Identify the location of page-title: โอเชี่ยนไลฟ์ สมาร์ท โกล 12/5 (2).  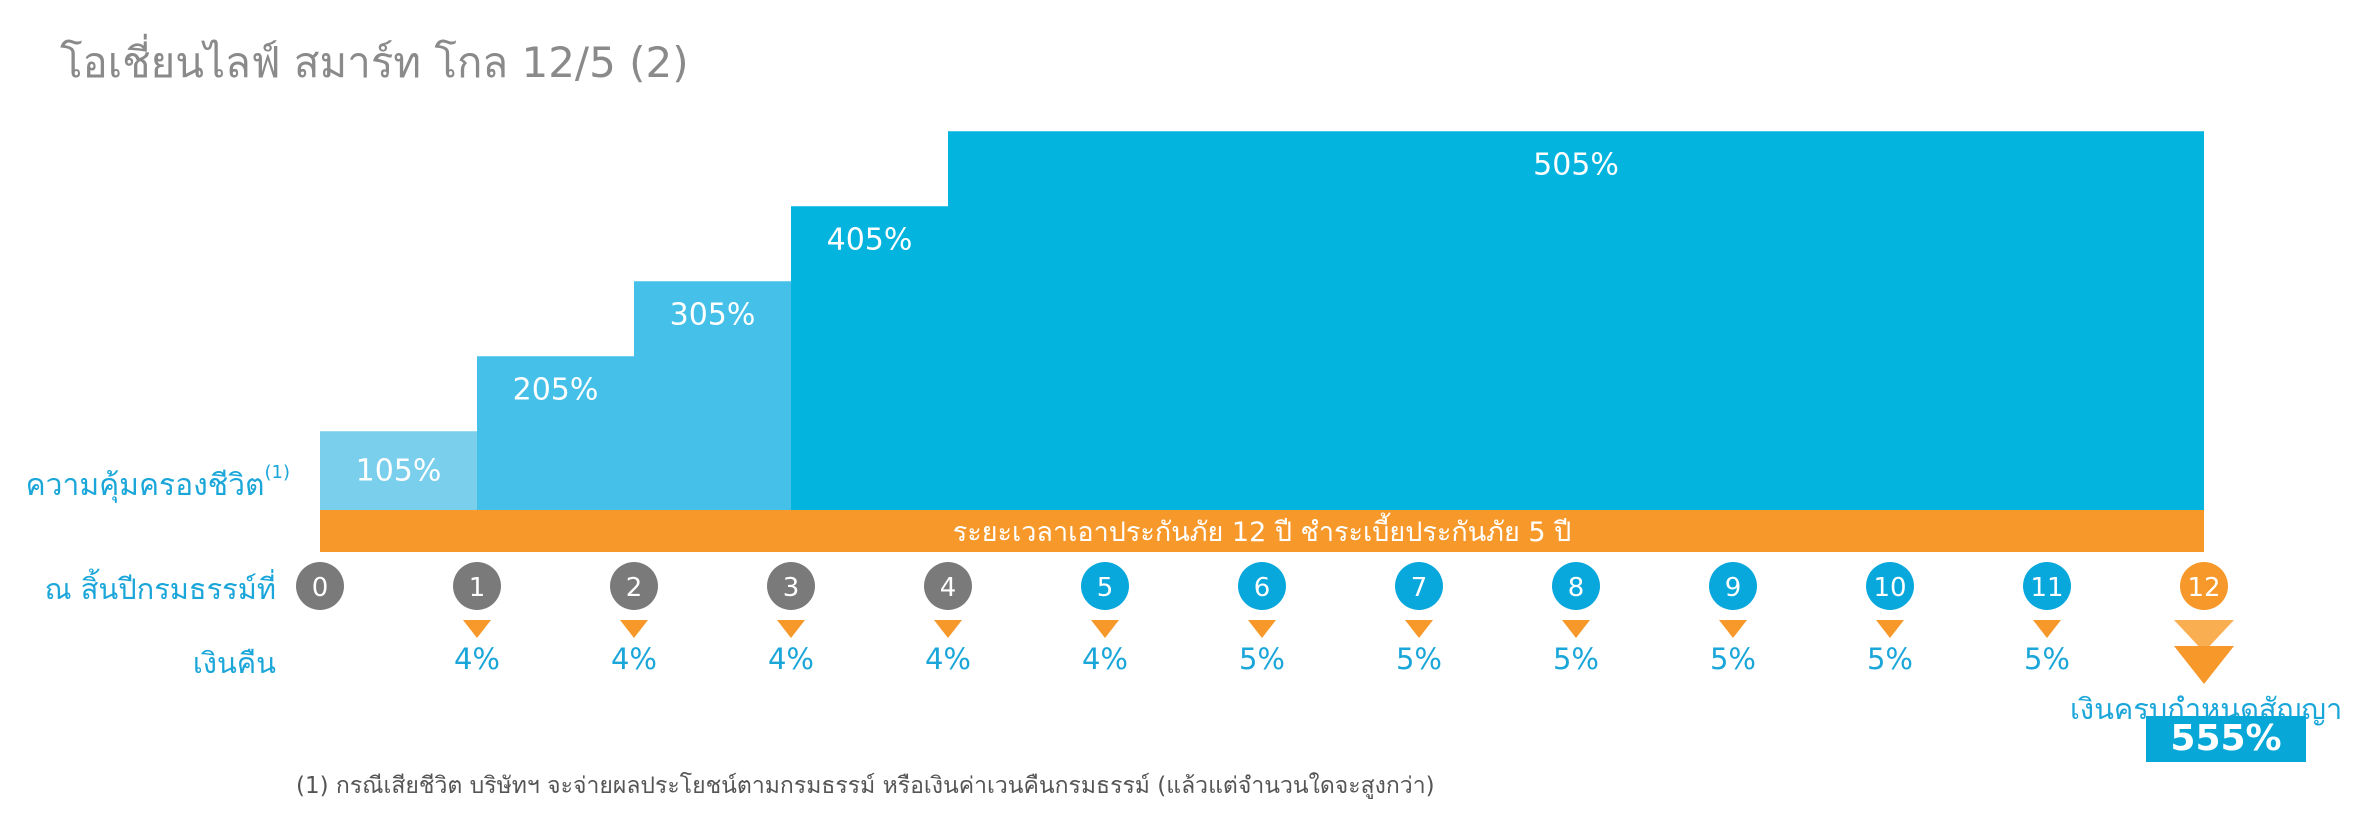
(374, 62).